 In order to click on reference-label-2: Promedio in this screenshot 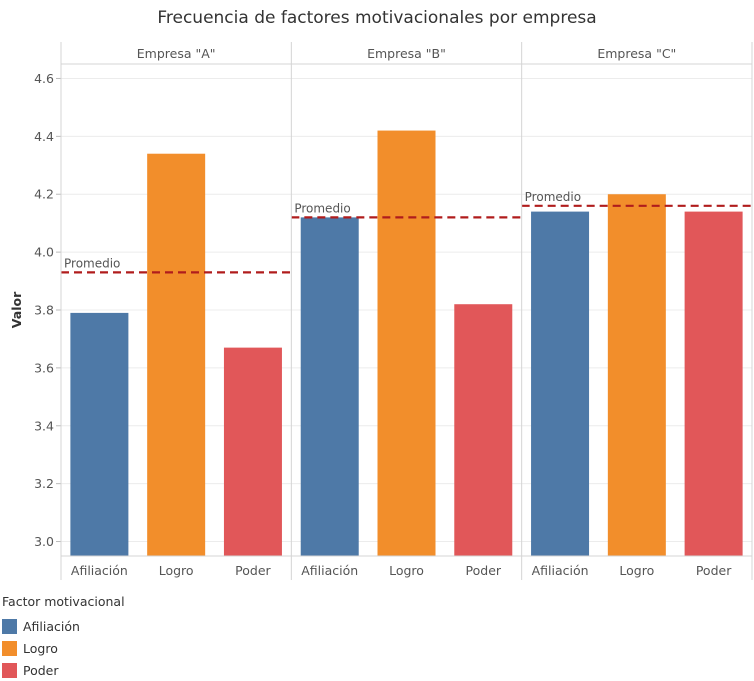, I will do `click(553, 197)`.